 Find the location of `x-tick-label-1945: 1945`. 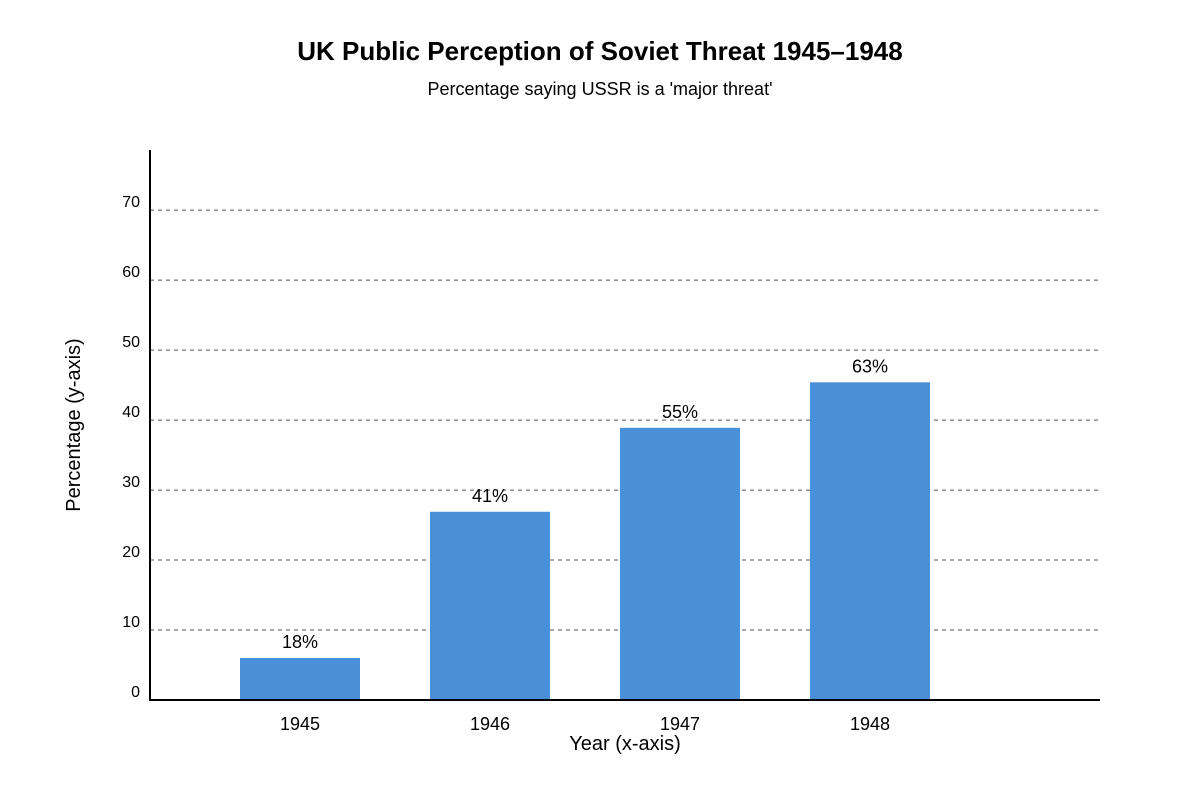

x-tick-label-1945: 1945 is located at coordinates (300, 724).